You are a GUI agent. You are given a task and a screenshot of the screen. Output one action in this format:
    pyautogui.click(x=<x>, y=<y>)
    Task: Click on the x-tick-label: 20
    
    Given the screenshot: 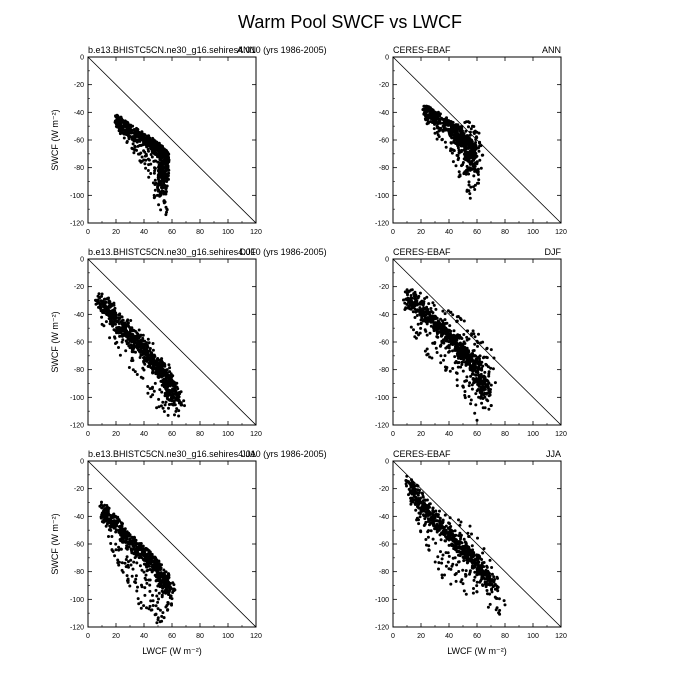 What is the action you would take?
    pyautogui.click(x=421, y=232)
    